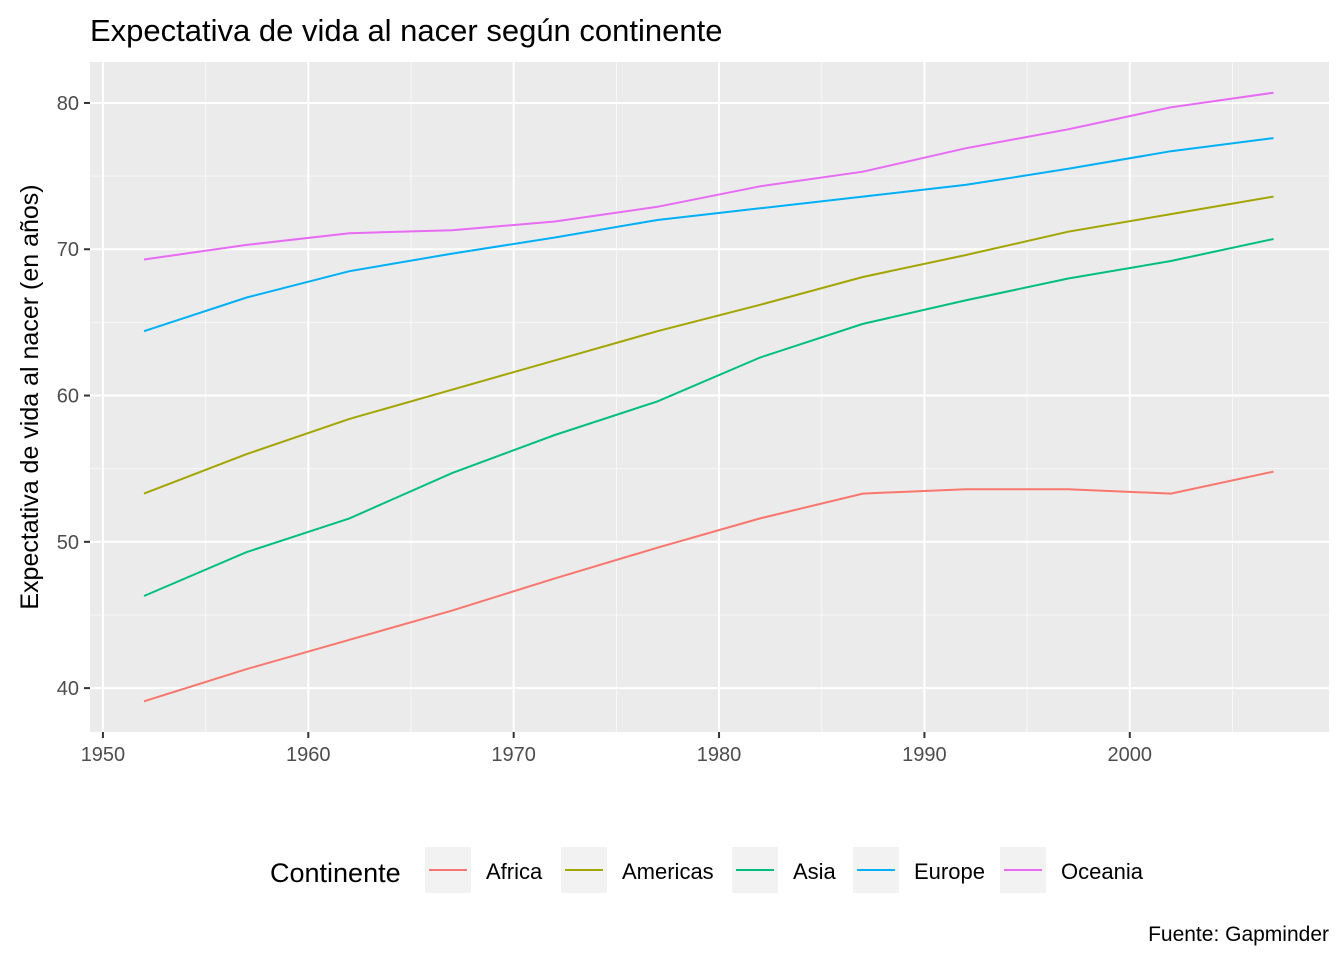 The height and width of the screenshot is (965, 1344). What do you see at coordinates (68, 397) in the screenshot?
I see `y-tick-label: 60` at bounding box center [68, 397].